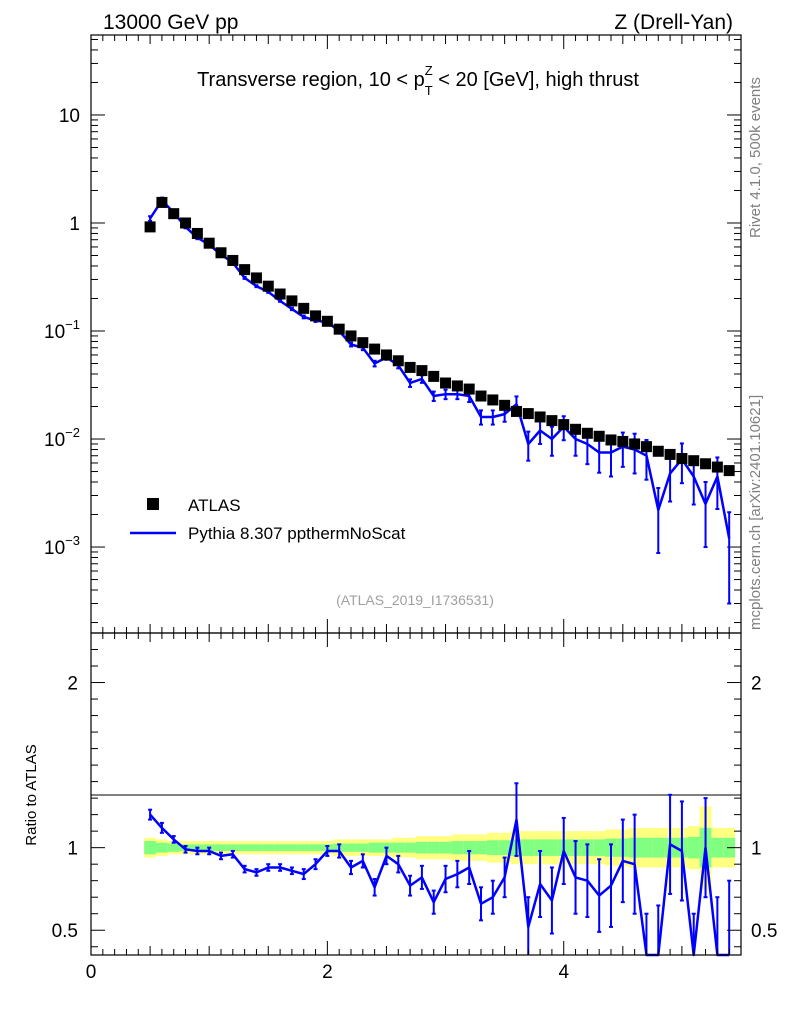 The height and width of the screenshot is (1024, 786). Describe the element at coordinates (429, 90) in the screenshot. I see `title-sub: T` at that location.